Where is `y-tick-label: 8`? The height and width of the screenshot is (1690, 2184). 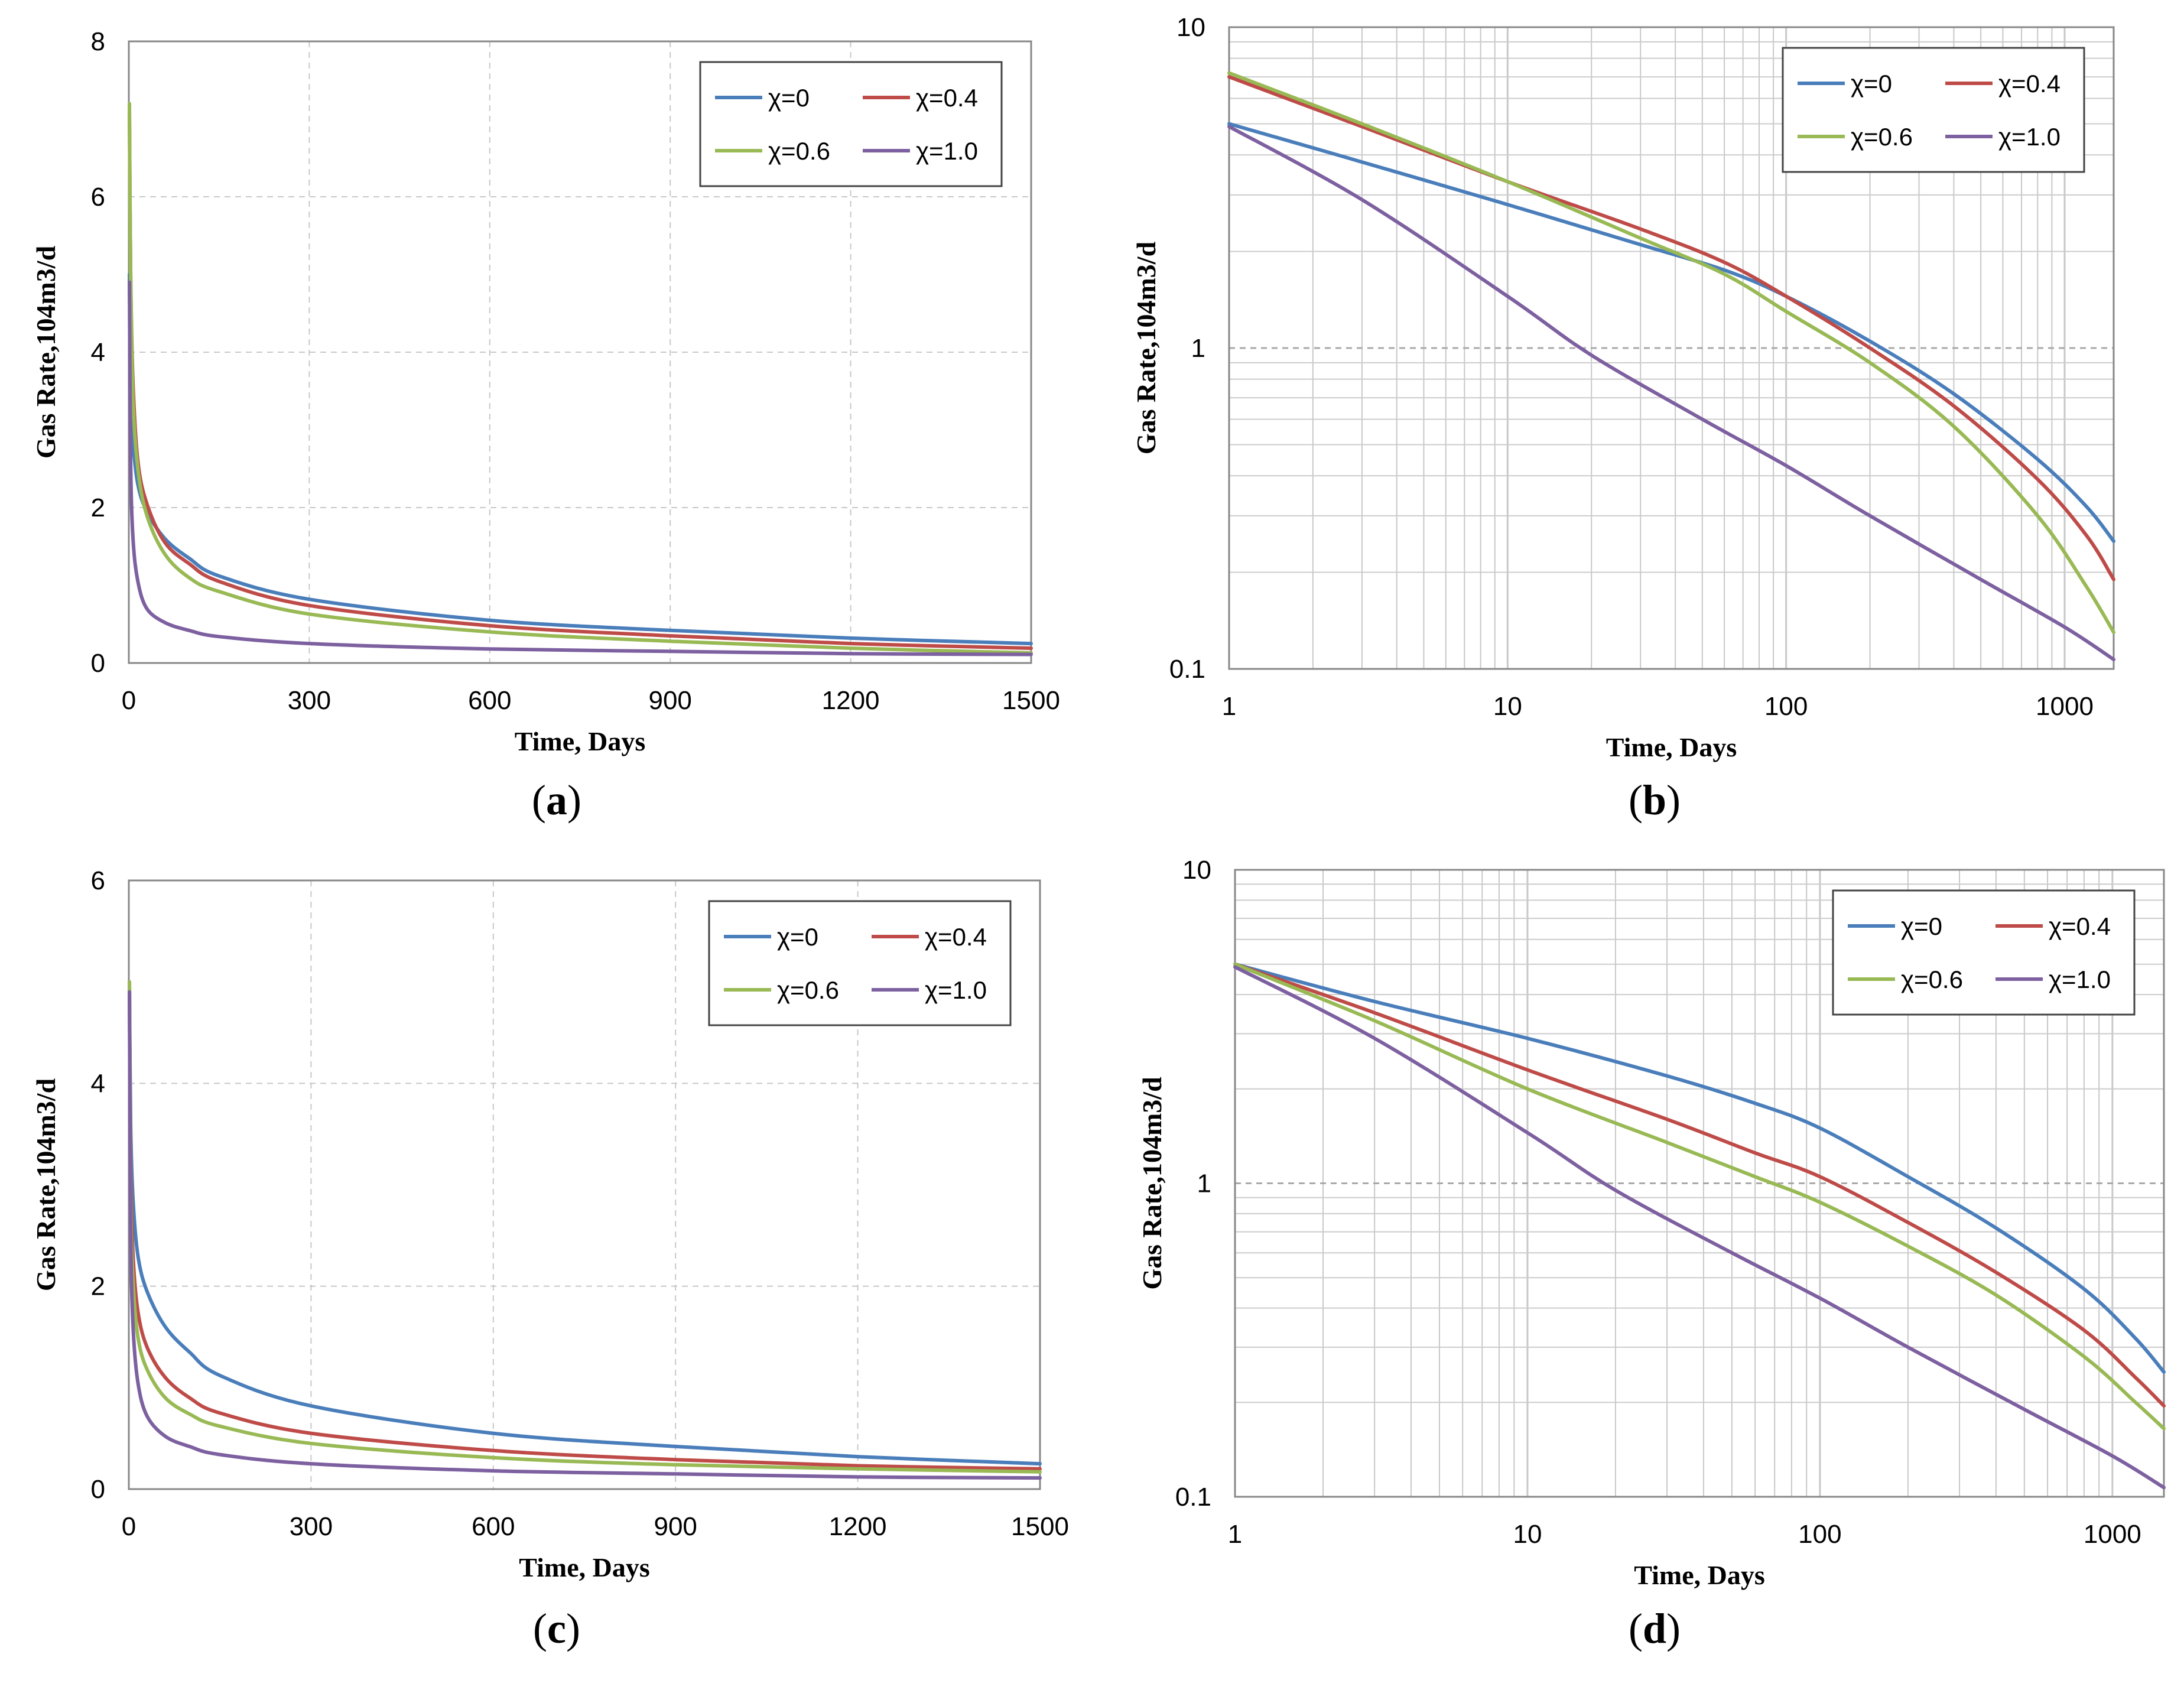
y-tick-label: 8 is located at coordinates (98, 41).